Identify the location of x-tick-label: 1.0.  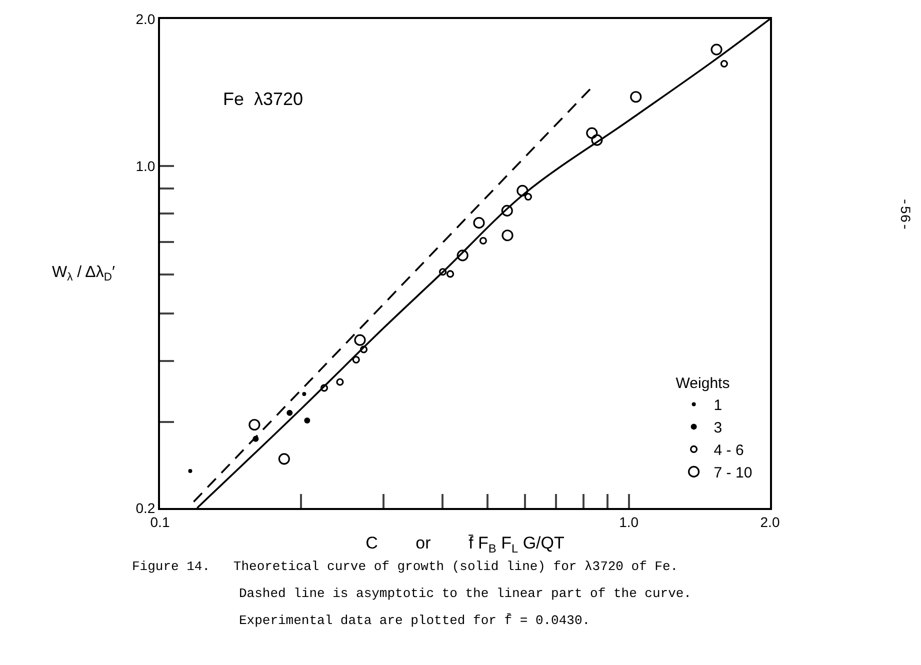
(629, 522).